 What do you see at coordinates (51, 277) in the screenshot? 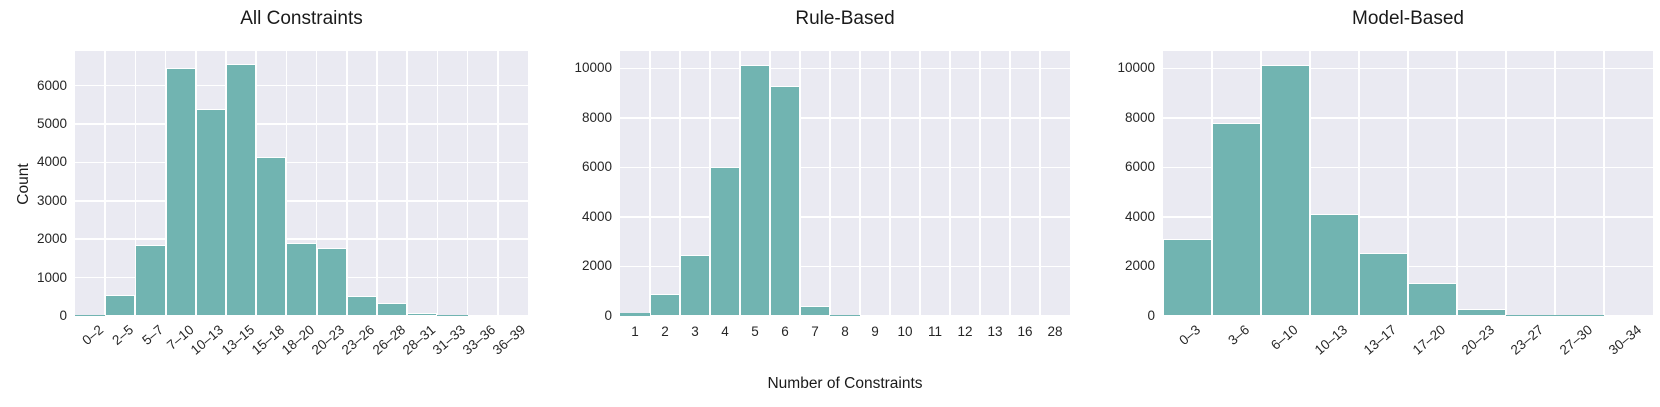
I see `y-tick-label: 1000` at bounding box center [51, 277].